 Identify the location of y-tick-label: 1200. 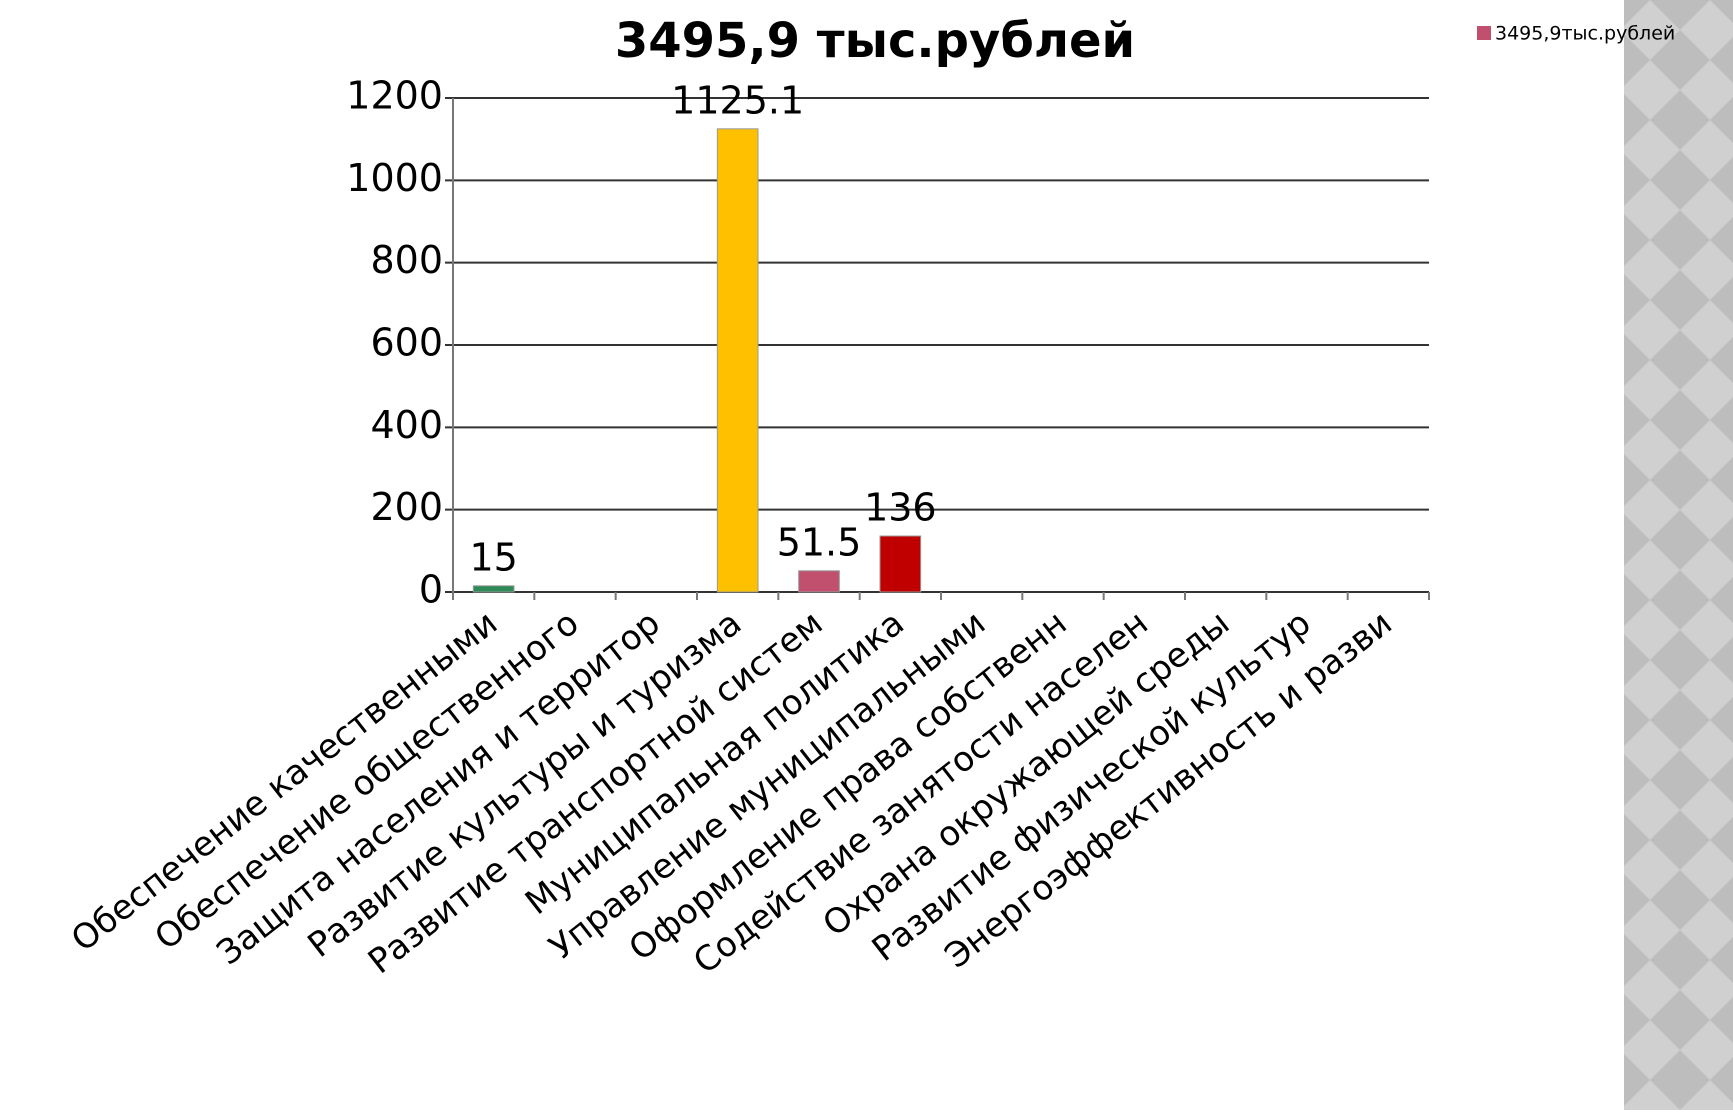
(394, 96).